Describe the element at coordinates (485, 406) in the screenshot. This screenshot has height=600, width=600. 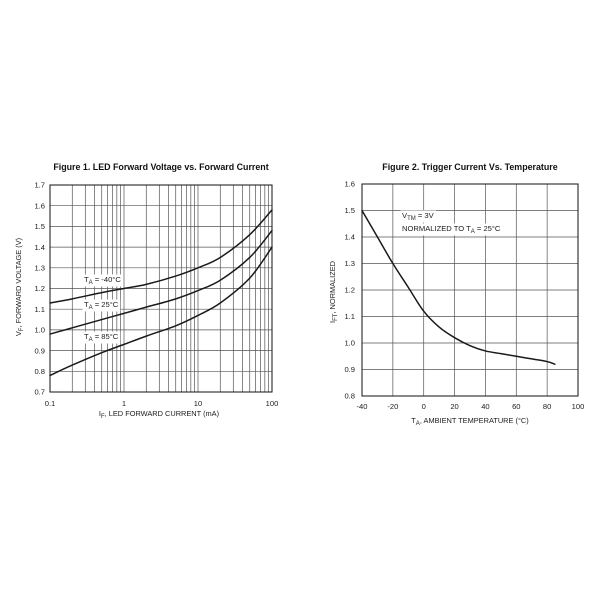
I see `figure-2-x-tick-label: 40` at that location.